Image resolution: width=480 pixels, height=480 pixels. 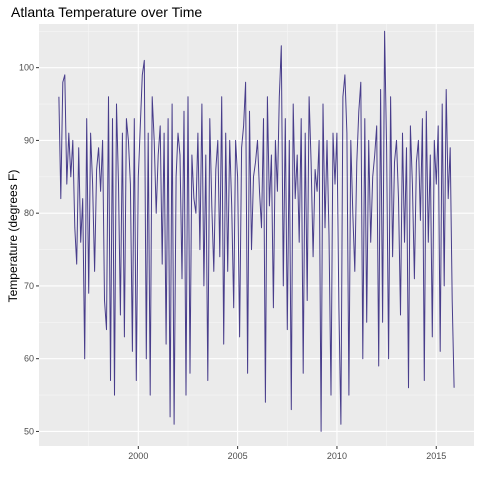 I want to click on chart-title: Atlanta Temperature over Time, so click(x=107, y=12).